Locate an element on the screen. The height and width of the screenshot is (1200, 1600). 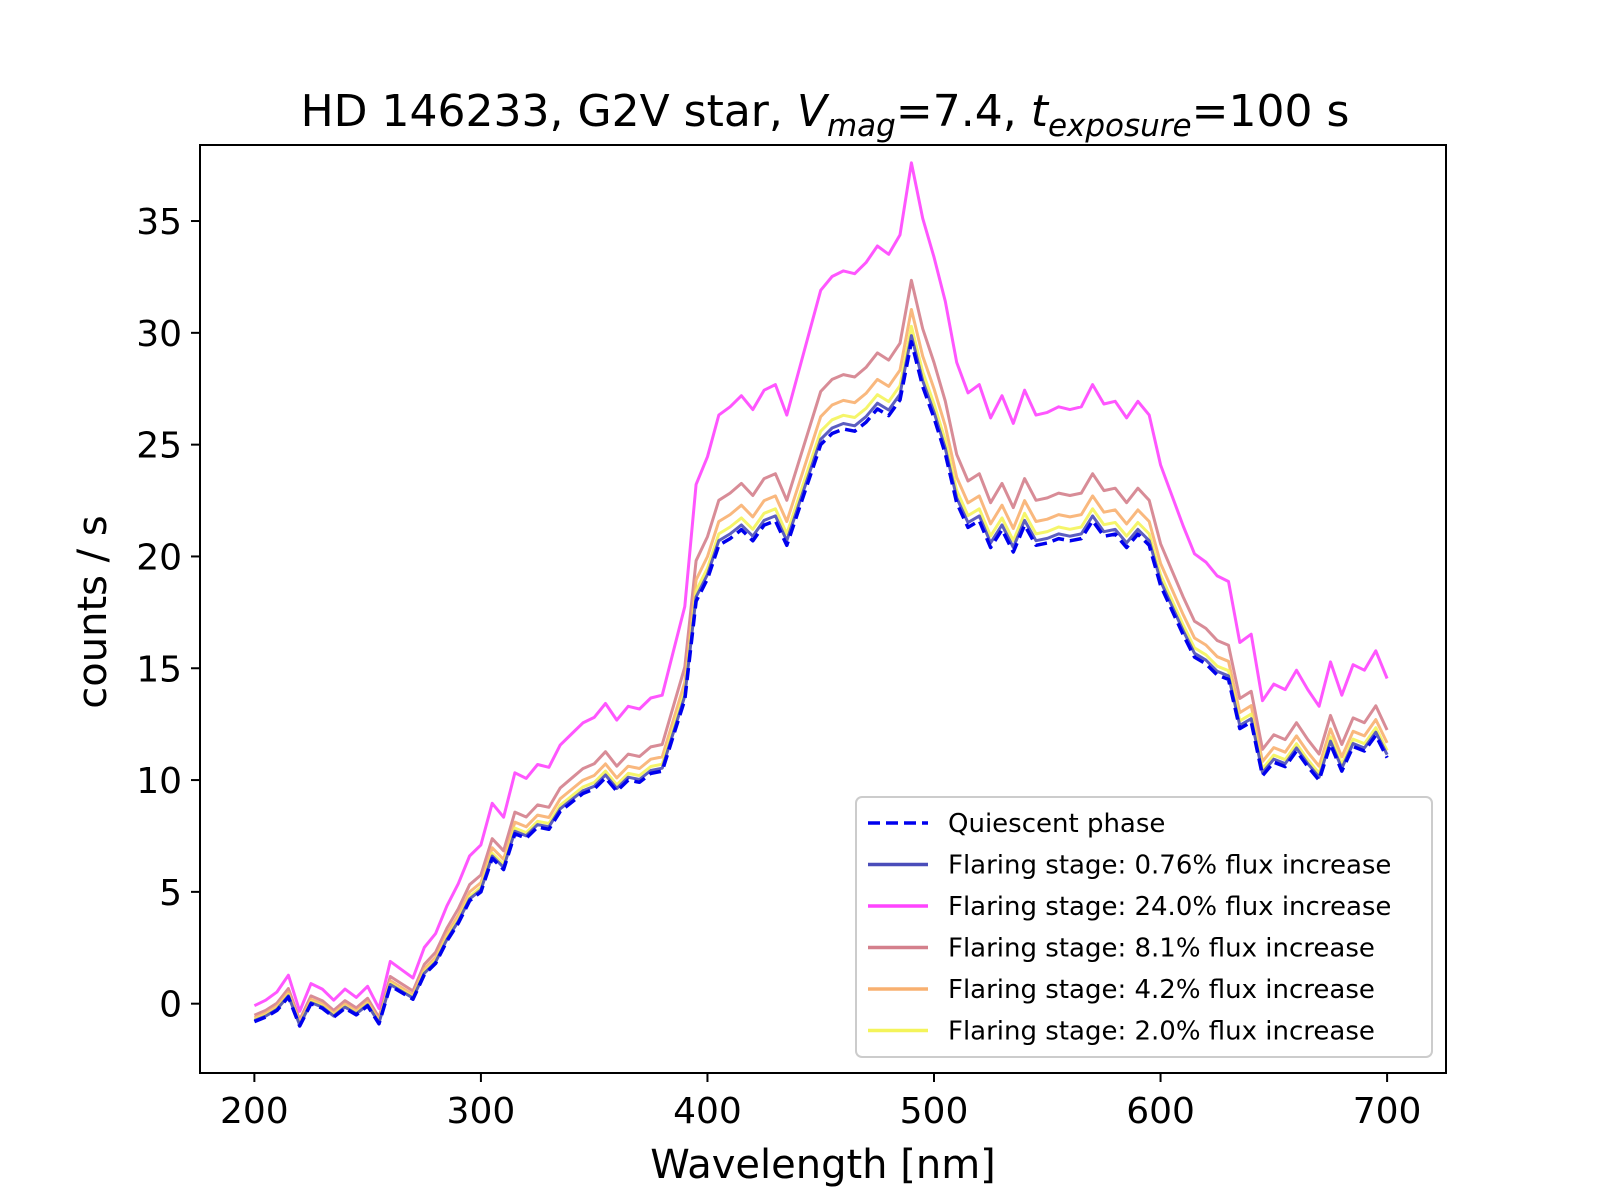
legend-label: Flaring stage: 8.1% flux increase is located at coordinates (1161, 949).